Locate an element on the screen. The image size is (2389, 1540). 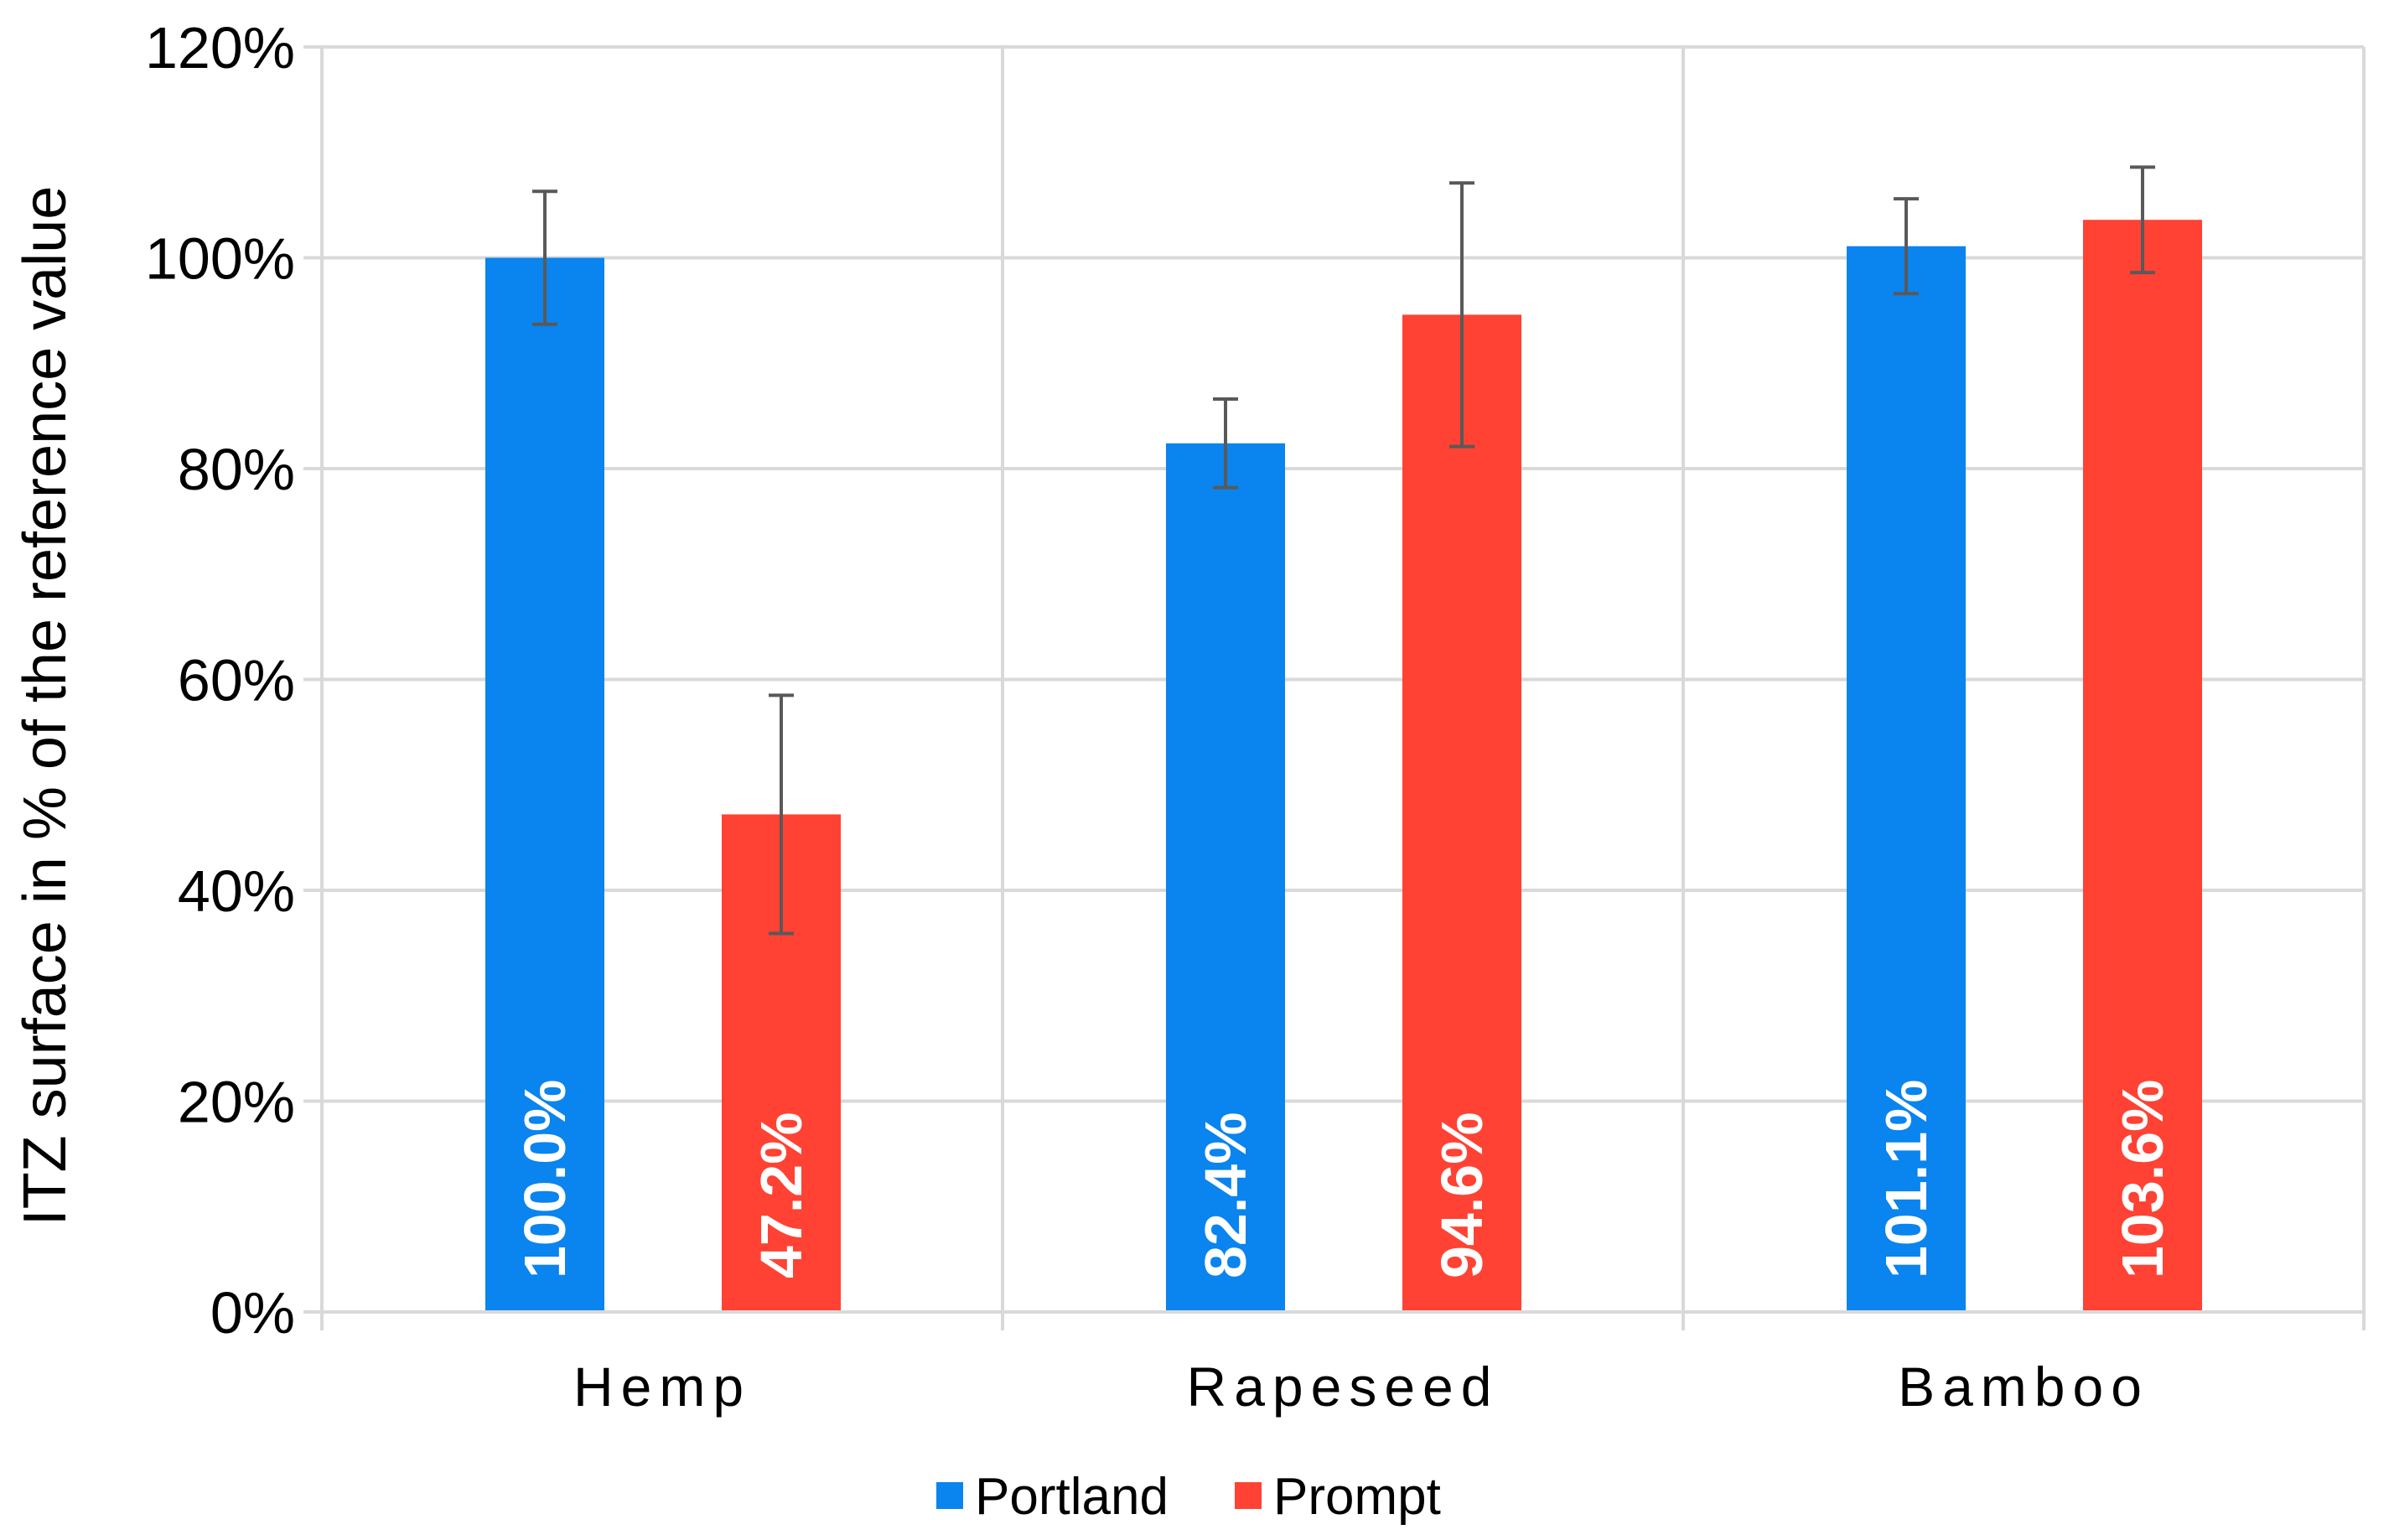
legend-swatch-prompt is located at coordinates (1248, 1495).